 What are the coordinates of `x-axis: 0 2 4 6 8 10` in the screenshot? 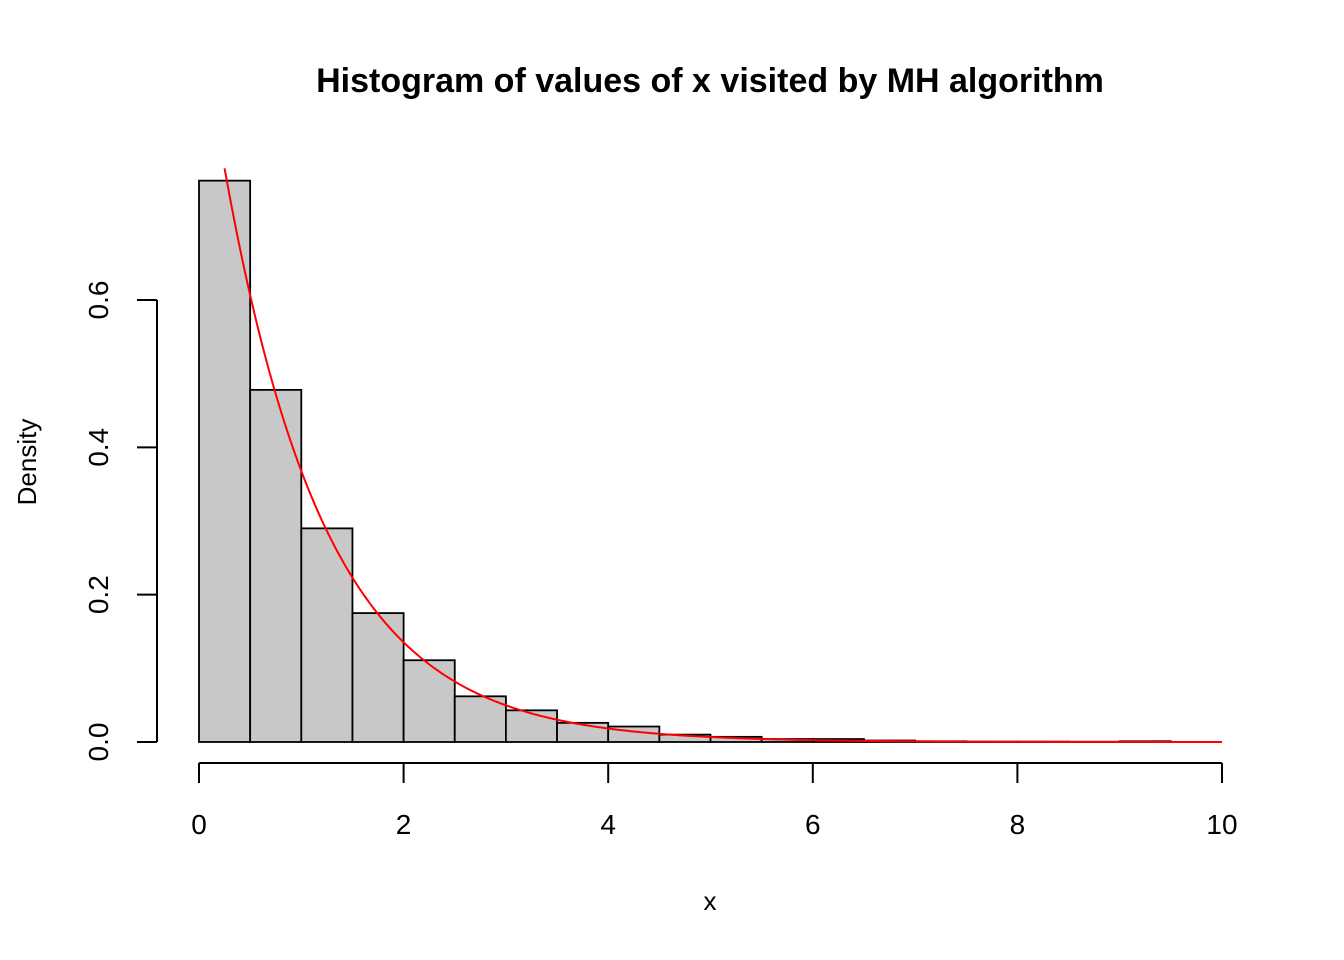 It's located at (714, 801).